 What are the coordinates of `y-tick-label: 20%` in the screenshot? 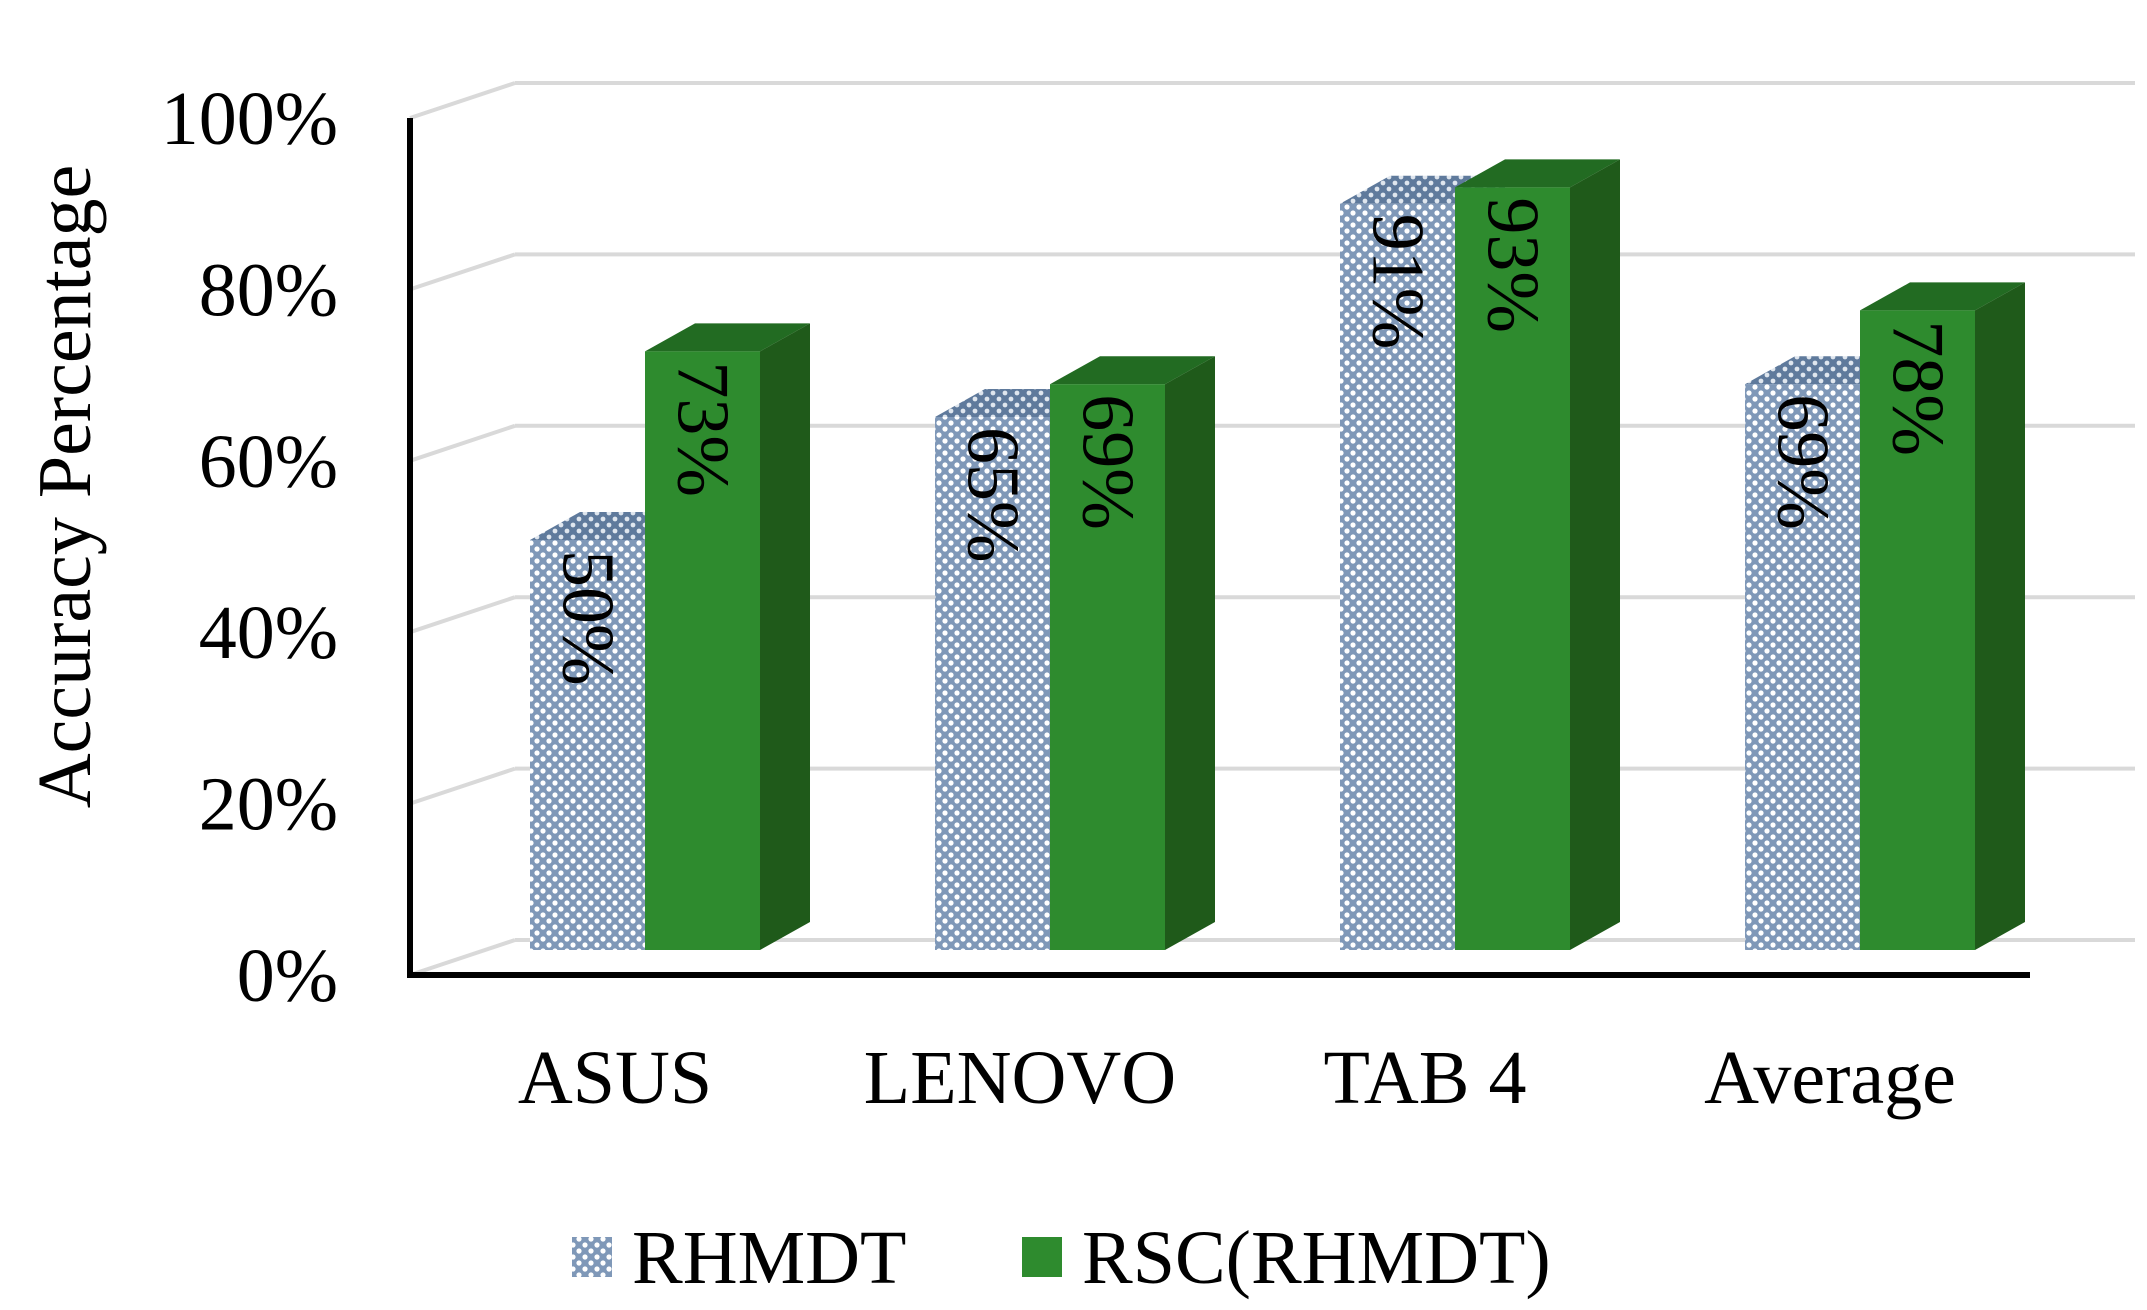 It's located at (268, 805).